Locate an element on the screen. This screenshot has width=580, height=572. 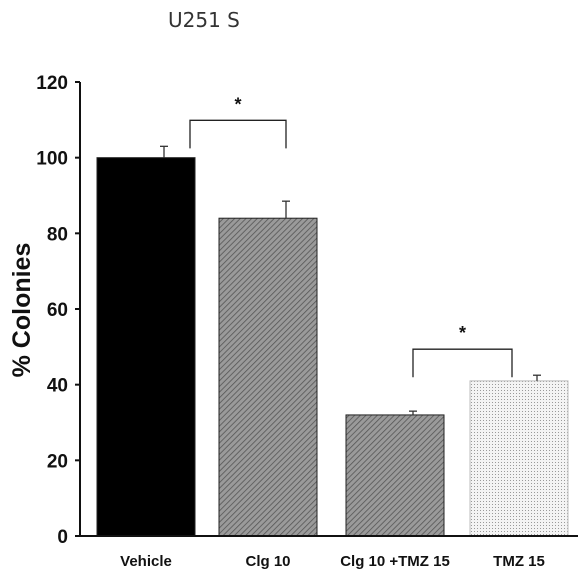
y-axis-ticks: 0 20 40 60 80 100 120 is located at coordinates (58, 310).